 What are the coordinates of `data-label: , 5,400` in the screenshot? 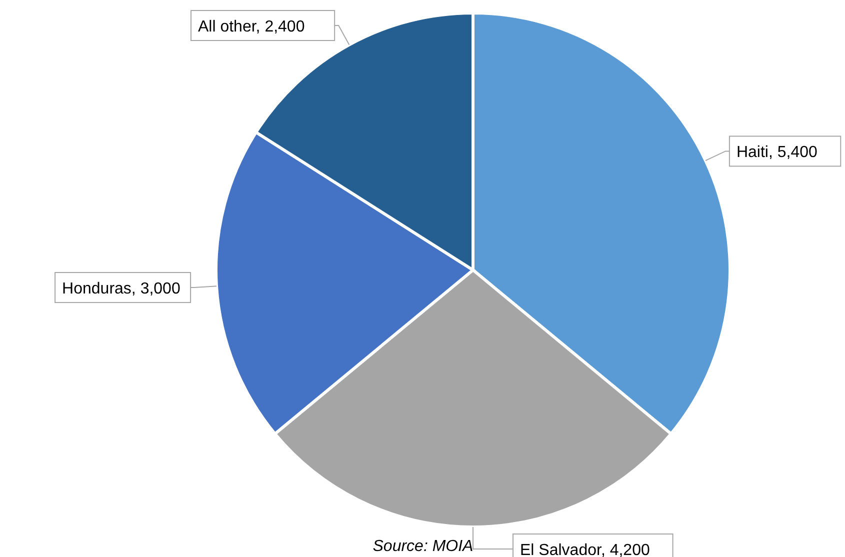 It's located at (793, 153).